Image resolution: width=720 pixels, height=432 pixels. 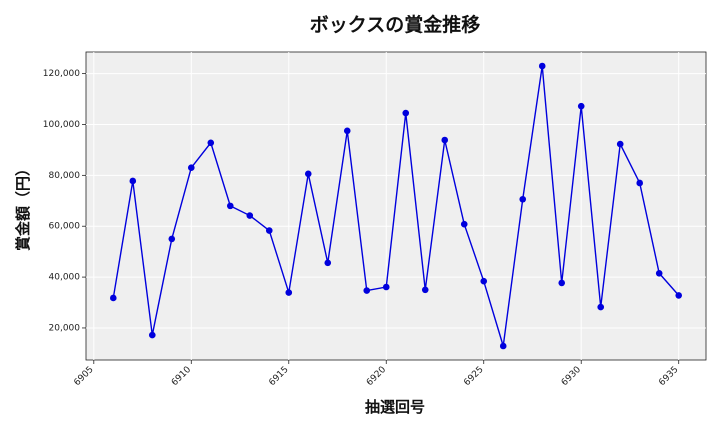 What do you see at coordinates (668, 376) in the screenshot?
I see `x-tick-label: 6935` at bounding box center [668, 376].